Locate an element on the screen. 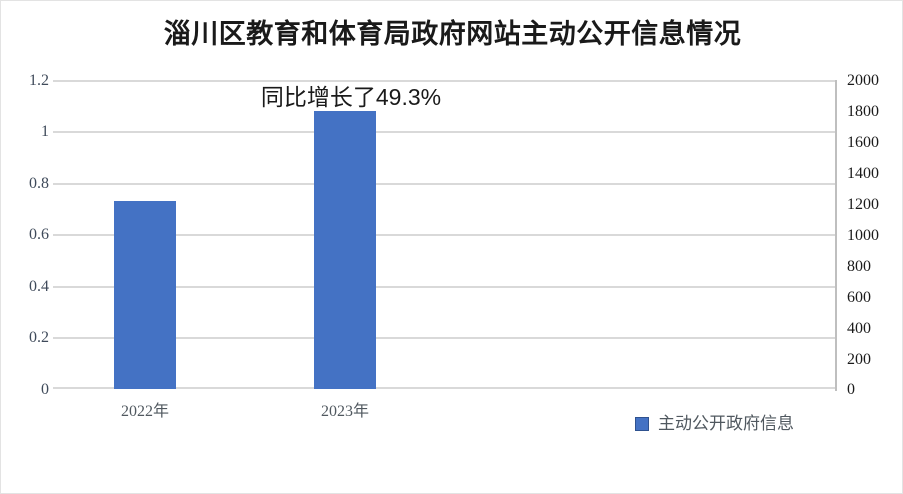 This screenshot has height=494, width=903. y-axis-right-line is located at coordinates (836, 235).